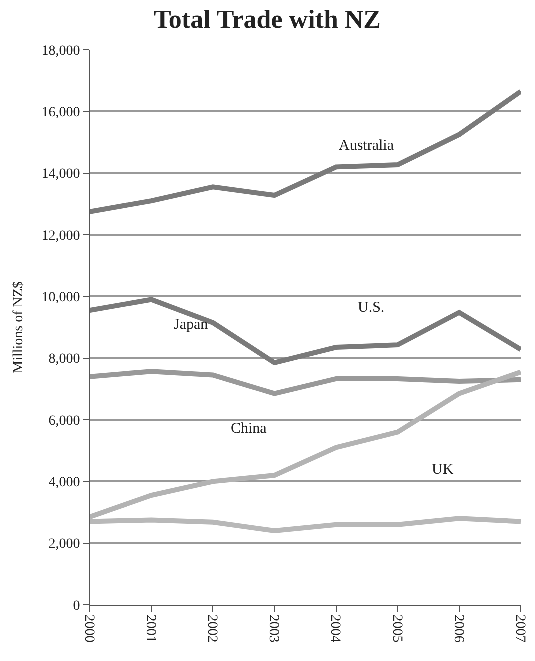 The image size is (535, 661). What do you see at coordinates (371, 308) in the screenshot?
I see `annotation: U.S.` at bounding box center [371, 308].